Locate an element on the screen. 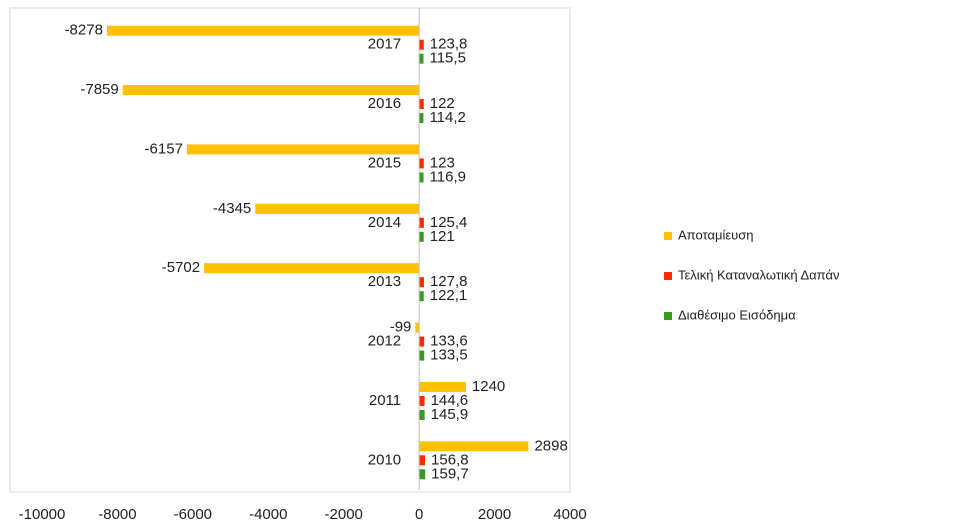 The image size is (955, 529). x-tick-label: -10000 is located at coordinates (42, 514).